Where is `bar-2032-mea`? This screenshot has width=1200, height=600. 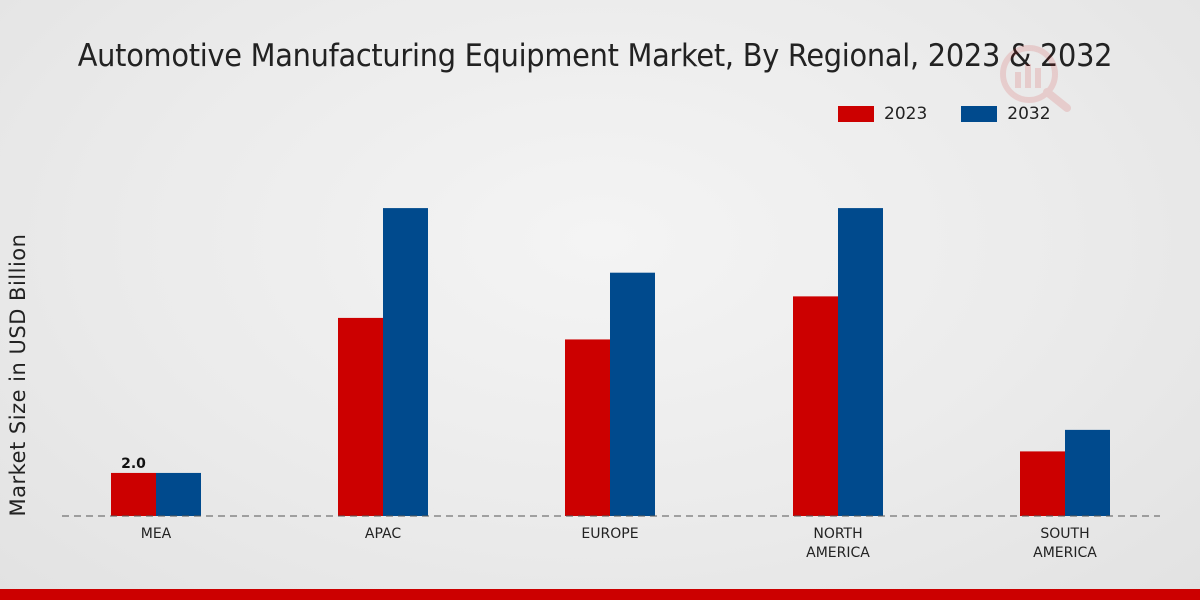
bar-2032-mea is located at coordinates (178, 494).